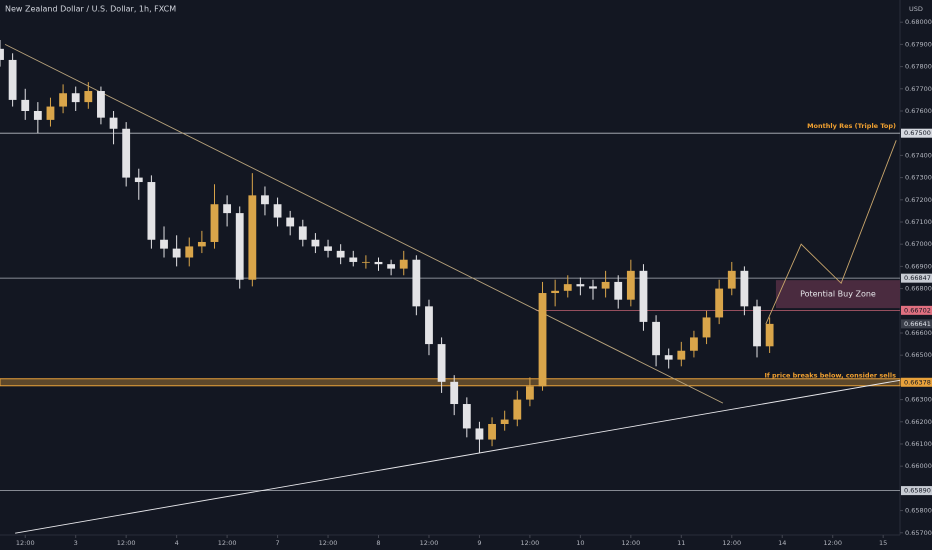  What do you see at coordinates (918, 89) in the screenshot?
I see `y-tick-label: 0.67700` at bounding box center [918, 89].